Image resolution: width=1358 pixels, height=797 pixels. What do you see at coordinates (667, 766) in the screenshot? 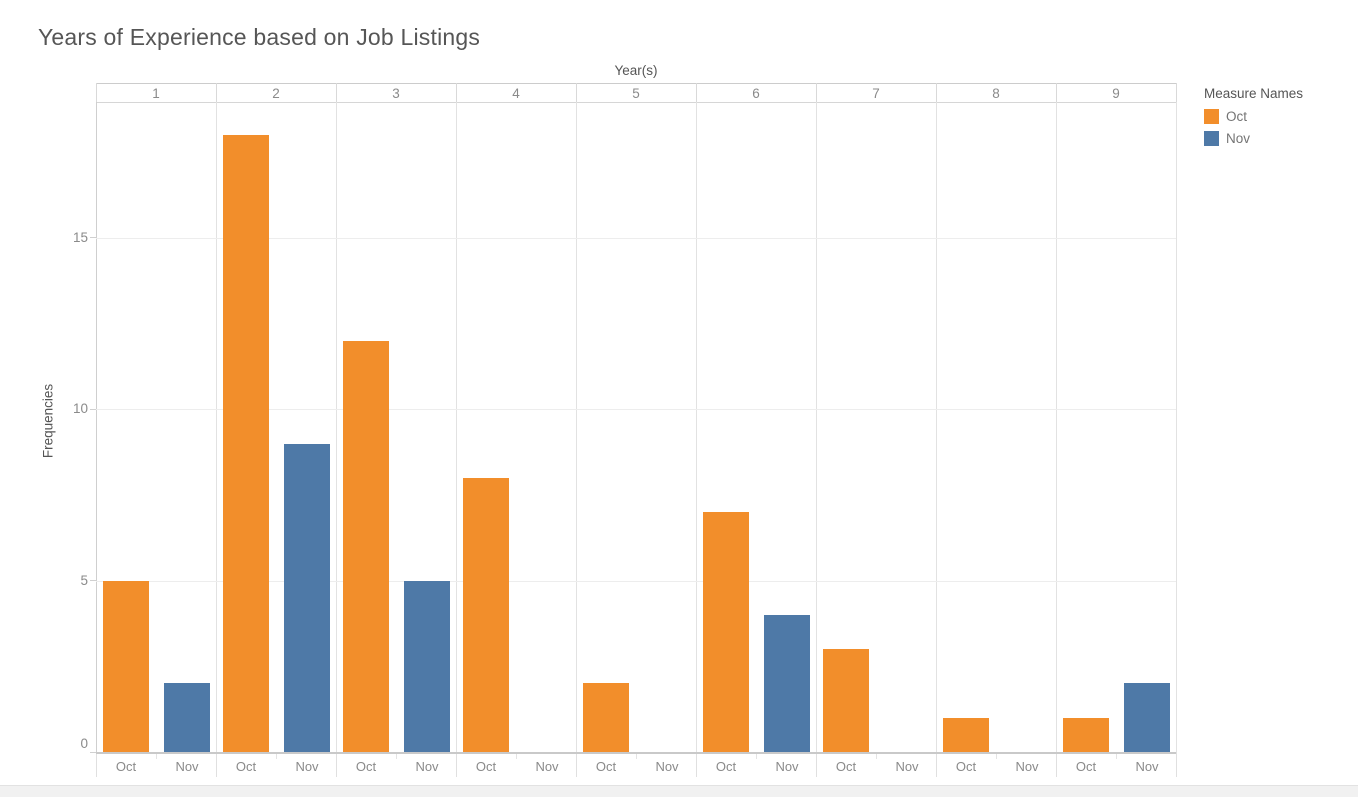
I see `x-tick-label-nov-year-5: Nov` at bounding box center [667, 766].